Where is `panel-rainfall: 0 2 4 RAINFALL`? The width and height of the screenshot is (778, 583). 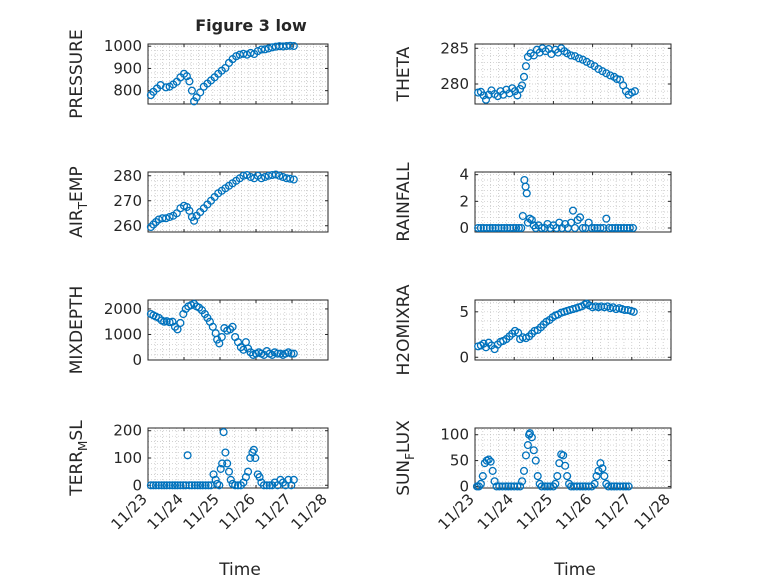
panel-rainfall: 0 2 4 RAINFALL is located at coordinates (533, 202).